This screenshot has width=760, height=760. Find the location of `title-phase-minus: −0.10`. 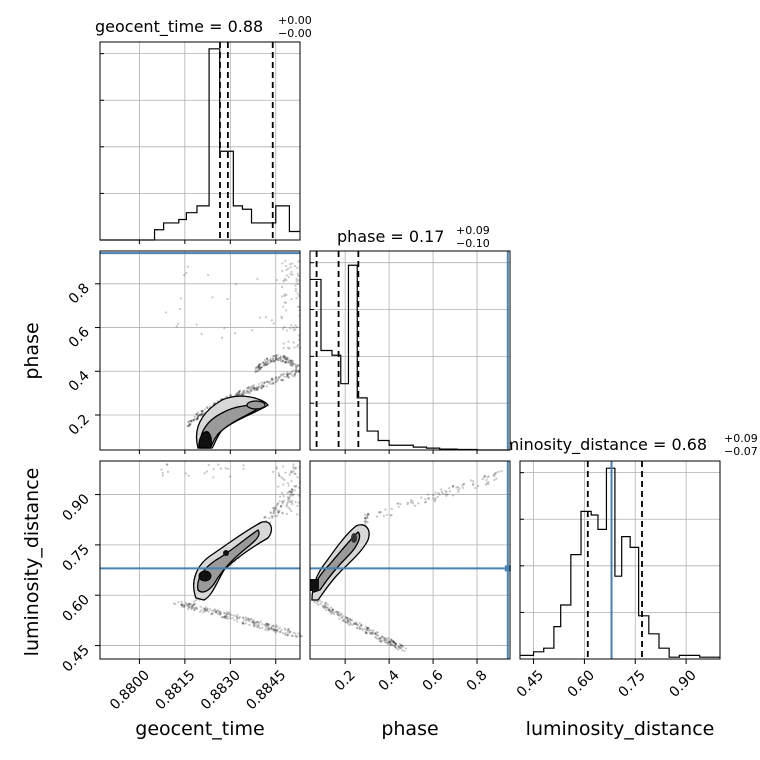

title-phase-minus: −0.10 is located at coordinates (473, 243).